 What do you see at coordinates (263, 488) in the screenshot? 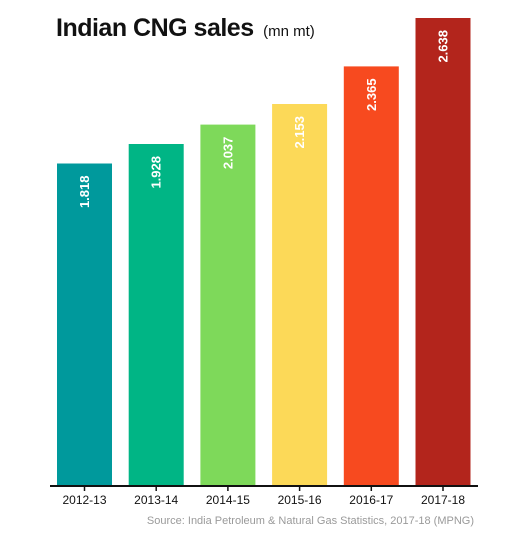
I see `x-ticks-group` at bounding box center [263, 488].